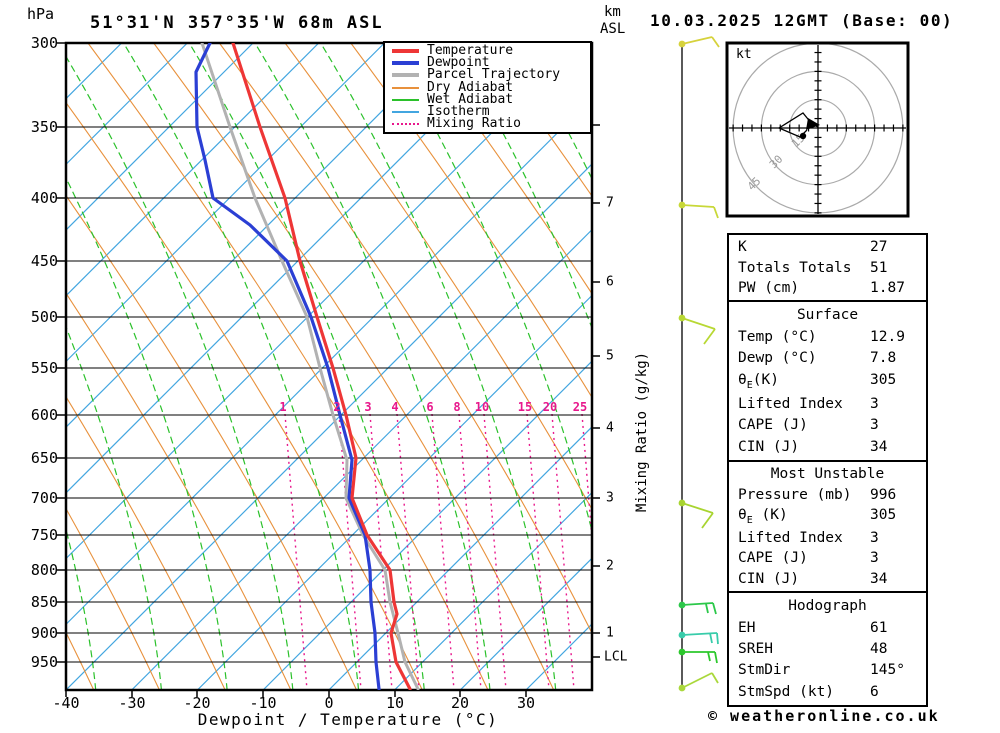 The image size is (1000, 733). Describe the element at coordinates (460, 703) in the screenshot. I see `temperature-tick-label: 20` at that location.